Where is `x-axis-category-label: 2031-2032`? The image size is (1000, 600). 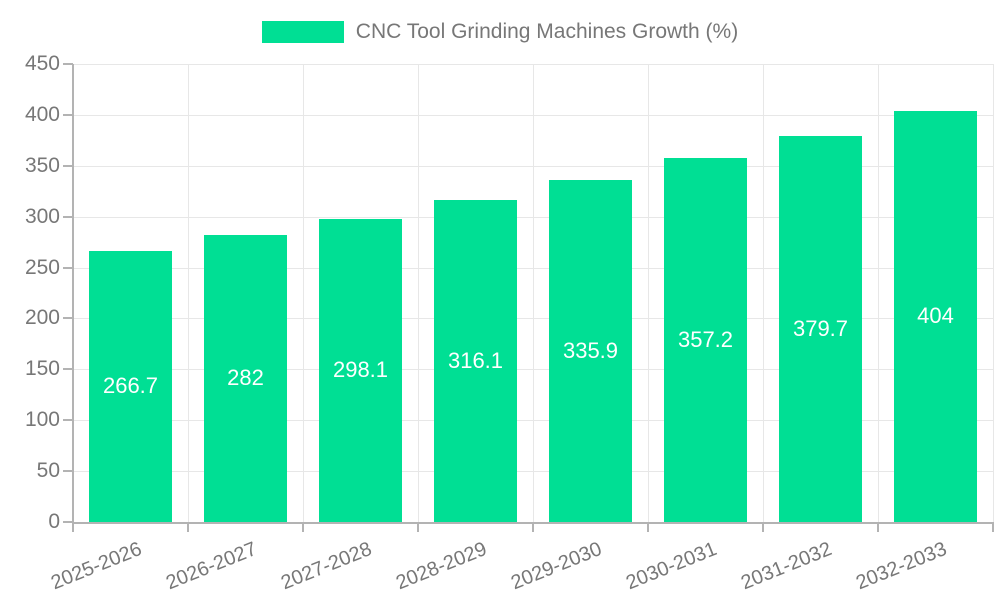 x-axis-category-label: 2031-2032 is located at coordinates (786, 566).